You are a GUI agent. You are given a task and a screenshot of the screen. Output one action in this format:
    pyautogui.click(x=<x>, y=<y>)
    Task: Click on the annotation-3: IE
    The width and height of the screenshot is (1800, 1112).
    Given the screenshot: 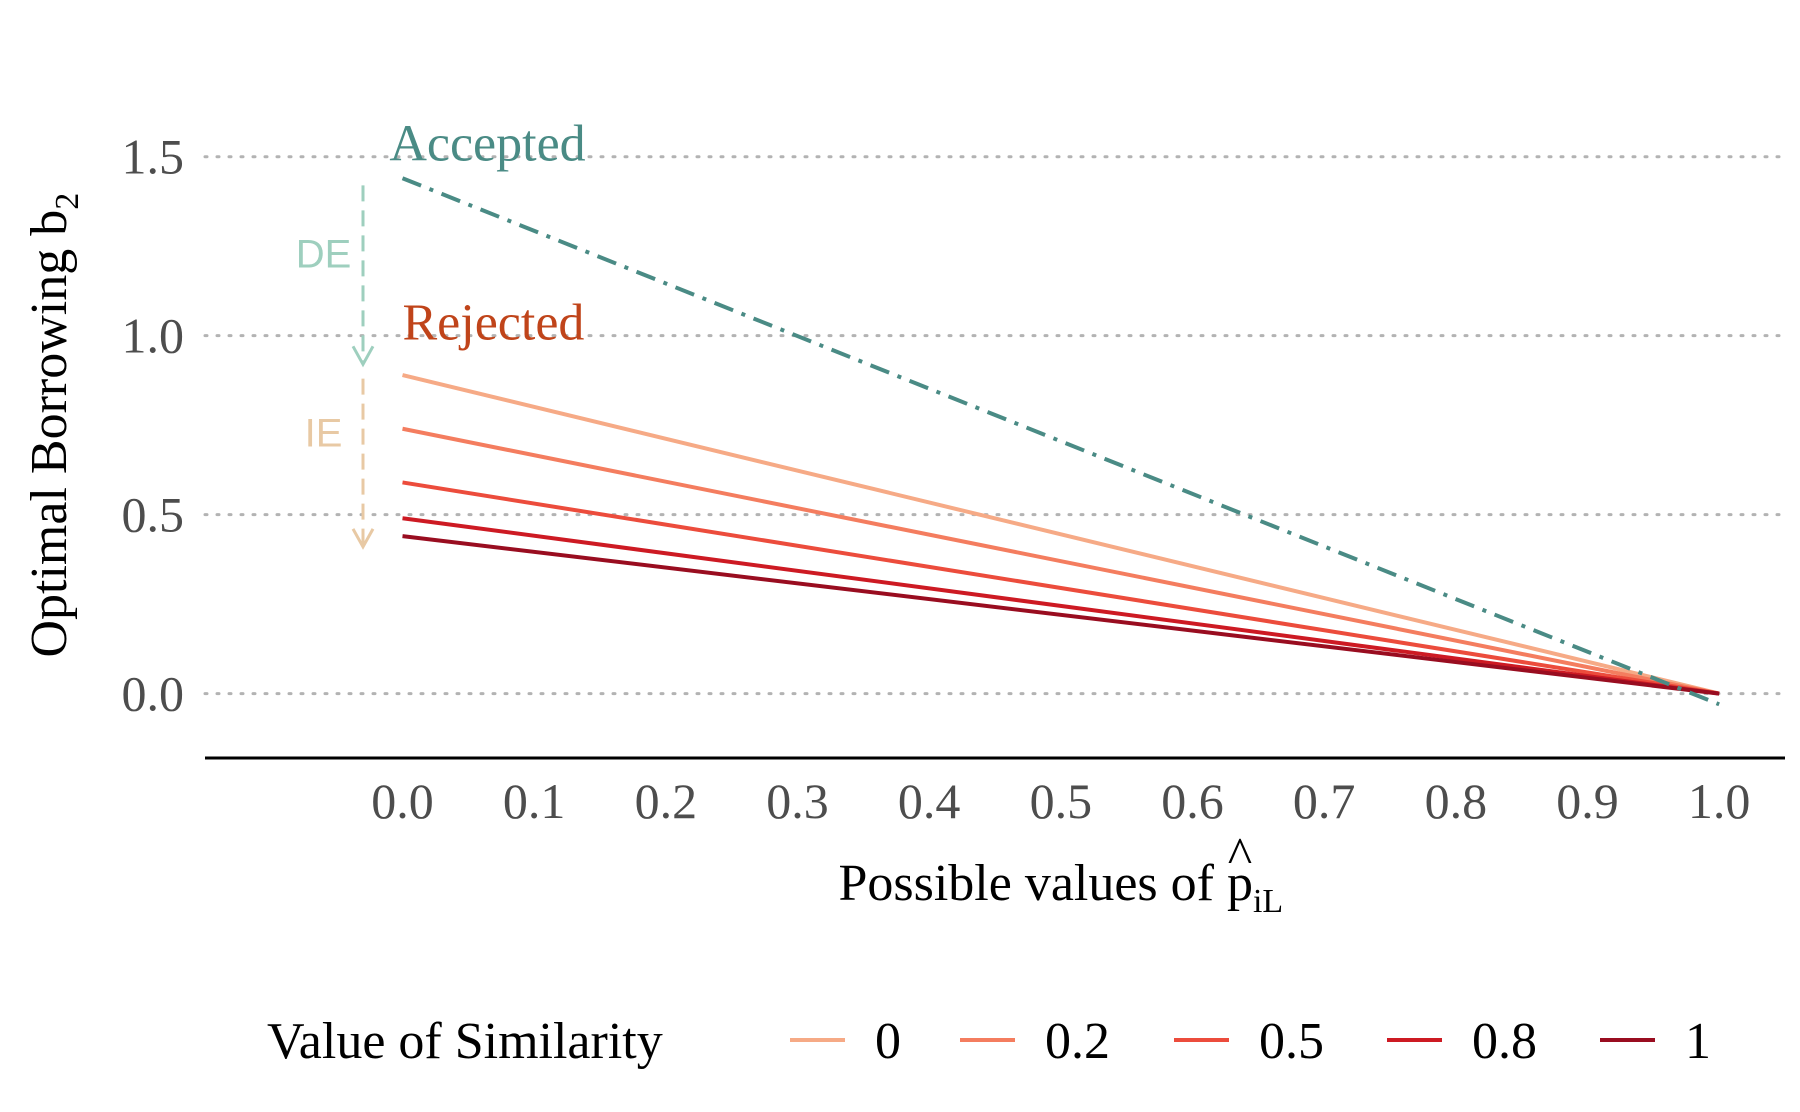 What is the action you would take?
    pyautogui.click(x=324, y=434)
    